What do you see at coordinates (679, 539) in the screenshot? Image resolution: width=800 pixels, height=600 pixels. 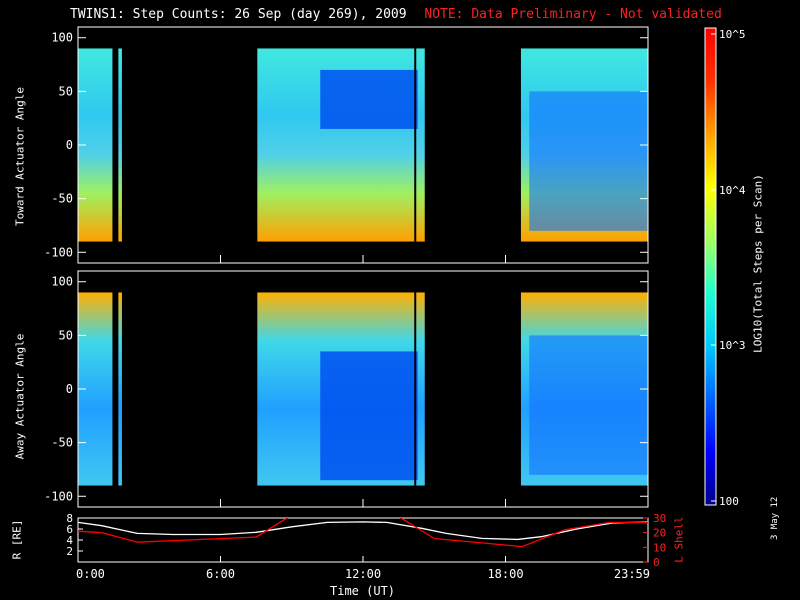 I see `orbit-ylabel-right: L Shell` at bounding box center [679, 539].